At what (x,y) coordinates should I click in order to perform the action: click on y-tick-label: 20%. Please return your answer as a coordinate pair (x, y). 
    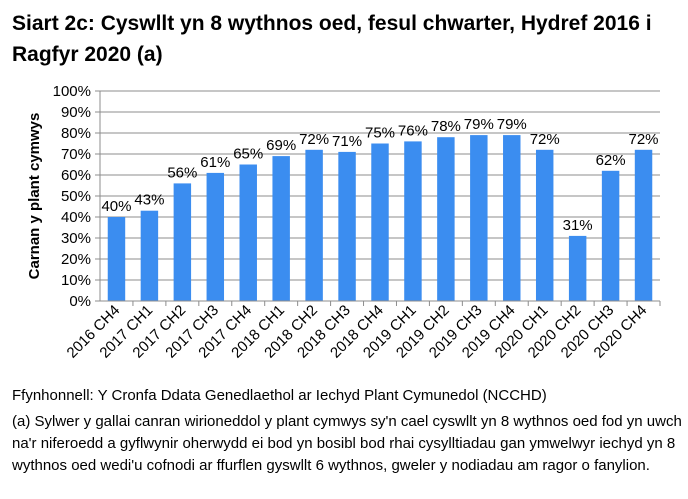
    Looking at the image, I should click on (76, 259).